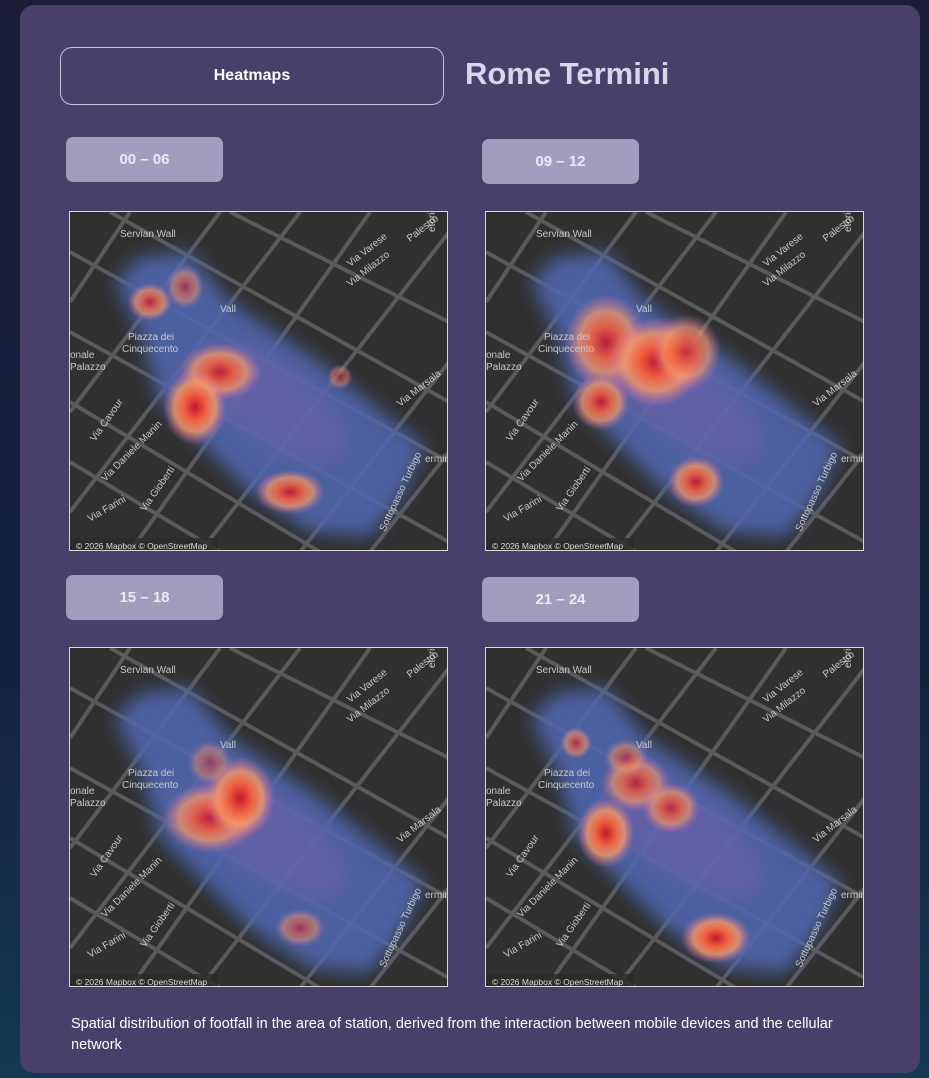 This screenshot has width=929, height=1078. I want to click on heatmaps-button: Heatmaps, so click(252, 76).